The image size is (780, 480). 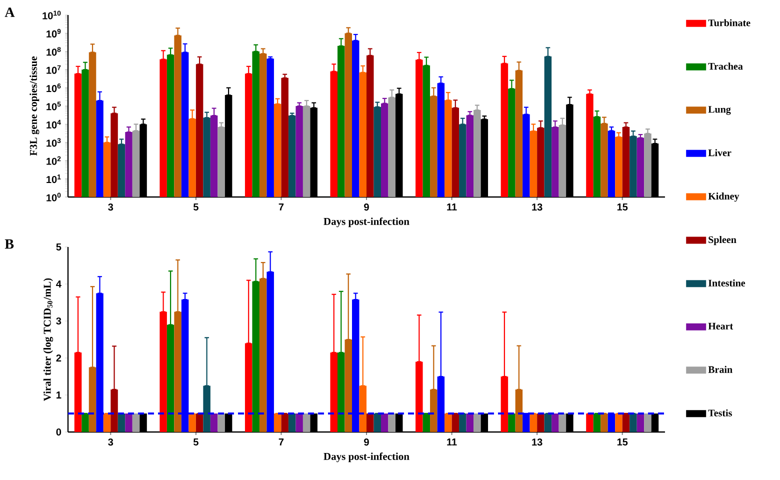 What do you see at coordinates (729, 22) in the screenshot?
I see `legend-label: Turbinate` at bounding box center [729, 22].